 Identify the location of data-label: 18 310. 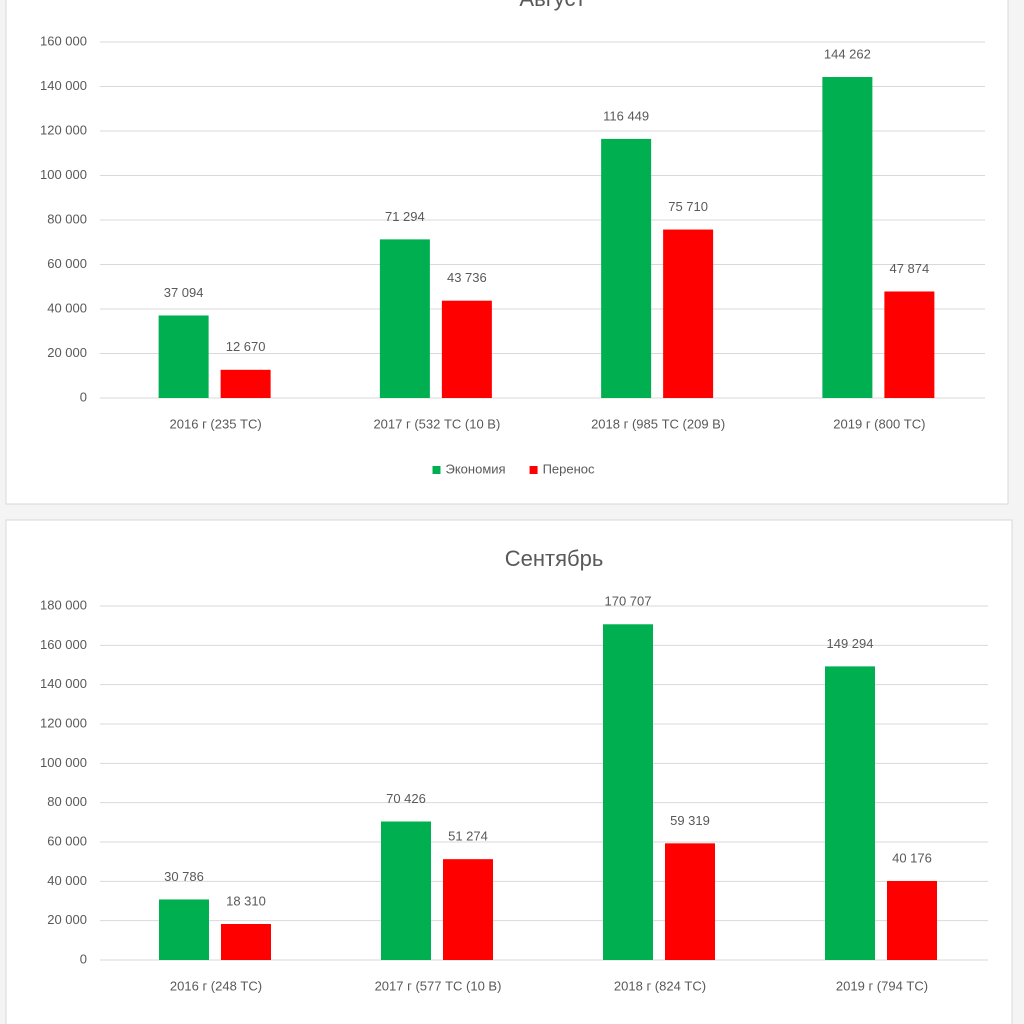
(246, 900).